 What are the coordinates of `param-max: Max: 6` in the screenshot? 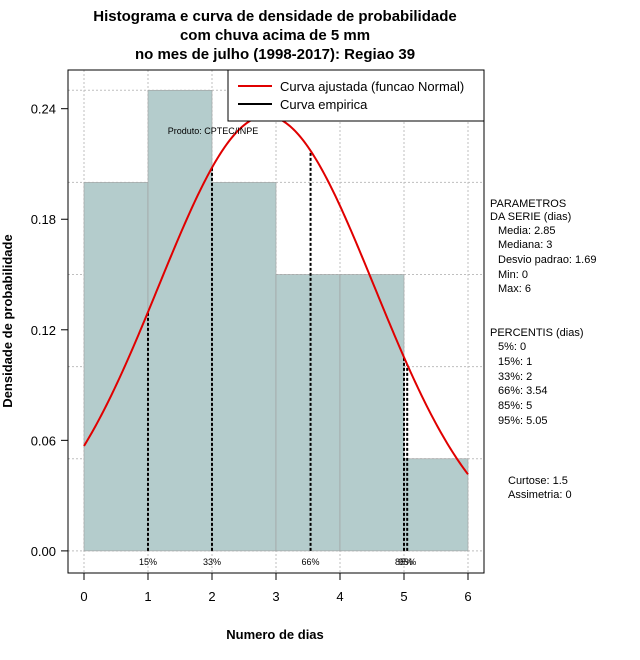 It's located at (514, 289).